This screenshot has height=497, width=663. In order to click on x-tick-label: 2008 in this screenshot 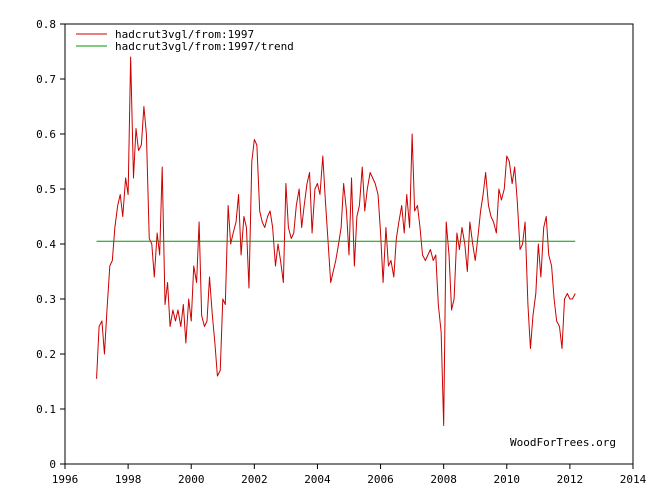, I will do `click(443, 479)`.